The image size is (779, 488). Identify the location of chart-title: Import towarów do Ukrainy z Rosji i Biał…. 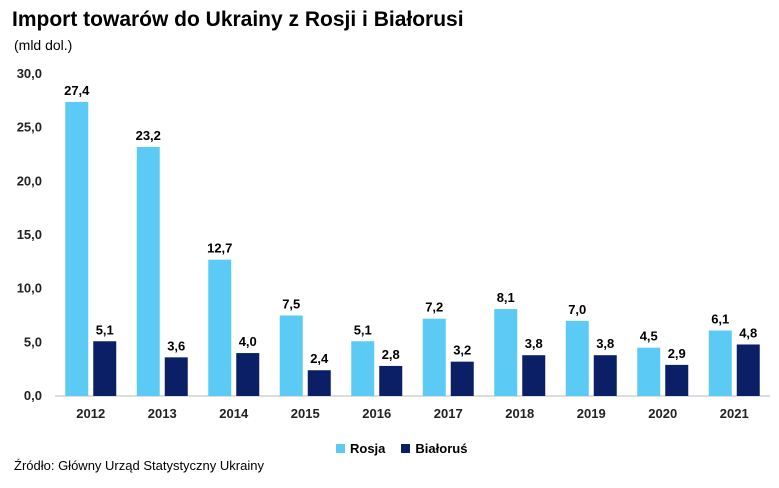
(238, 19).